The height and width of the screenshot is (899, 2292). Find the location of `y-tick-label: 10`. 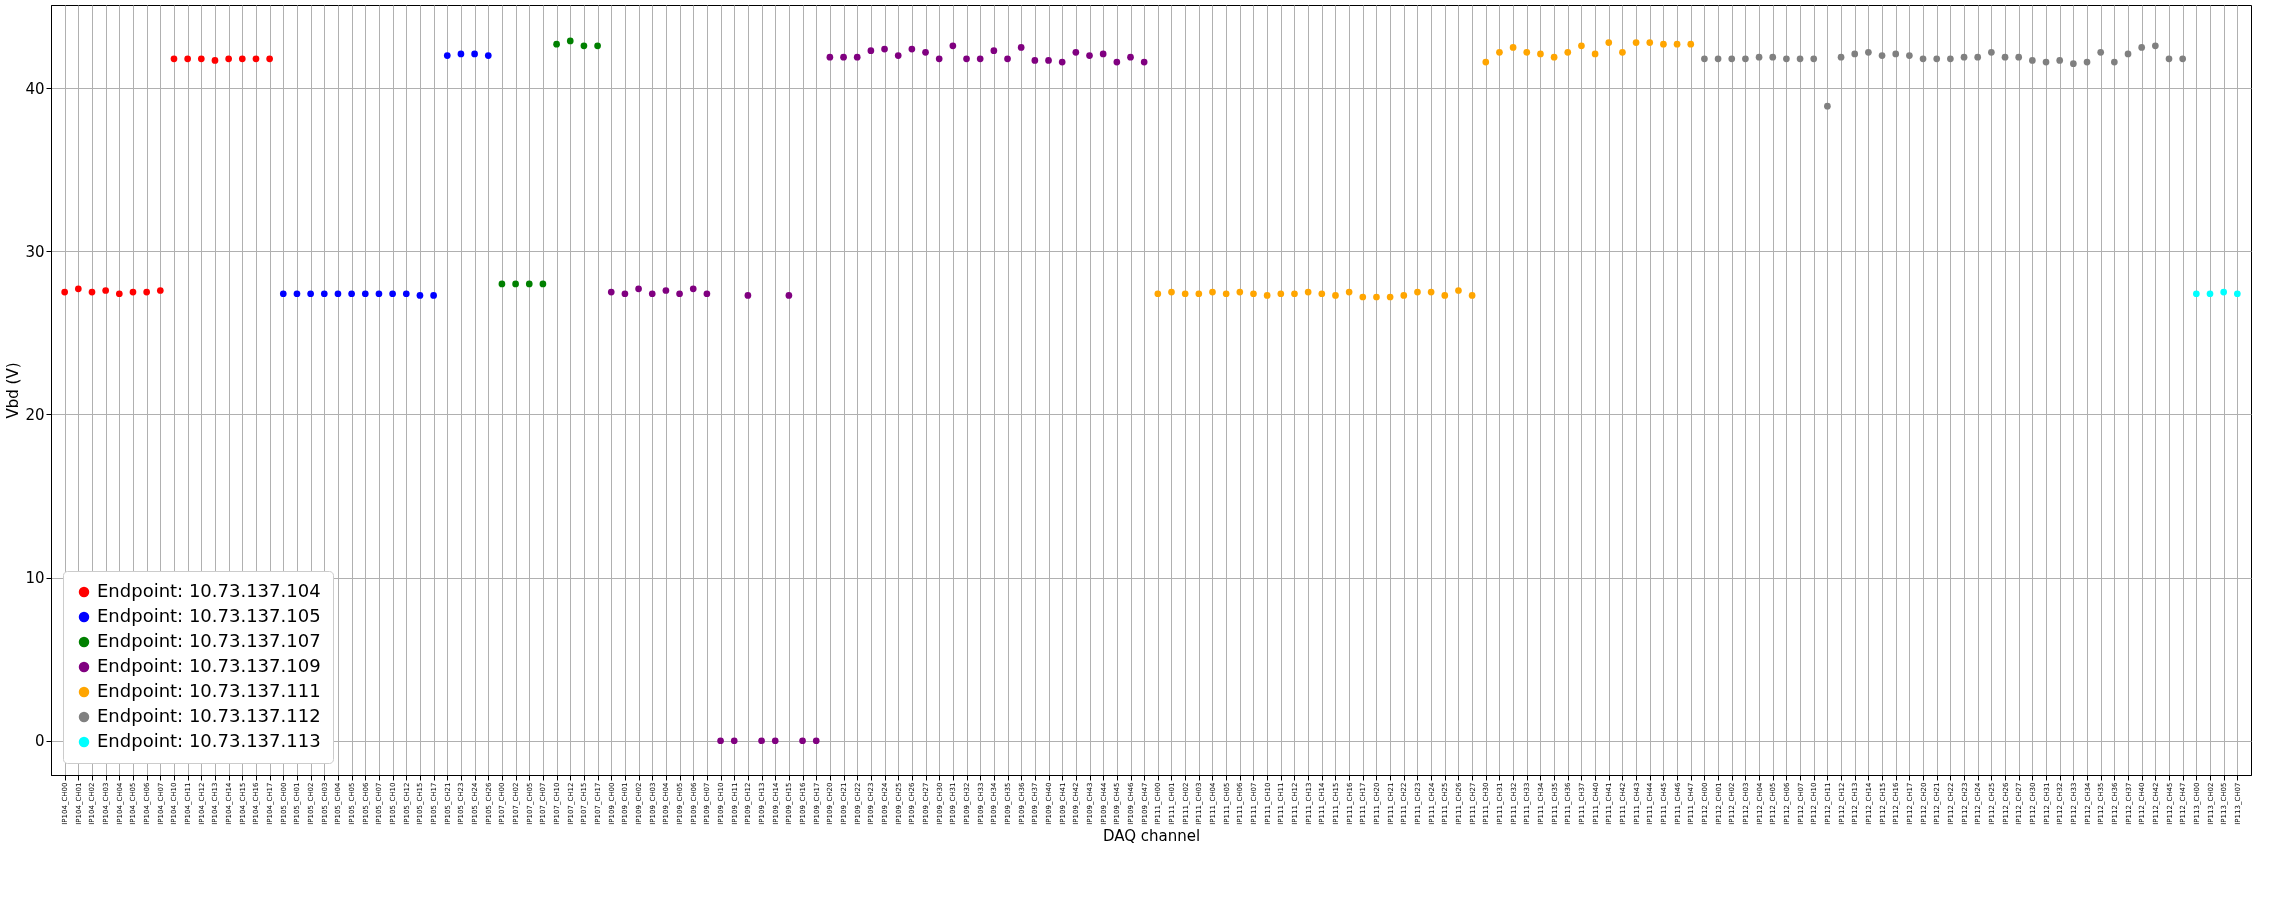

y-tick-label: 10 is located at coordinates (35, 578).